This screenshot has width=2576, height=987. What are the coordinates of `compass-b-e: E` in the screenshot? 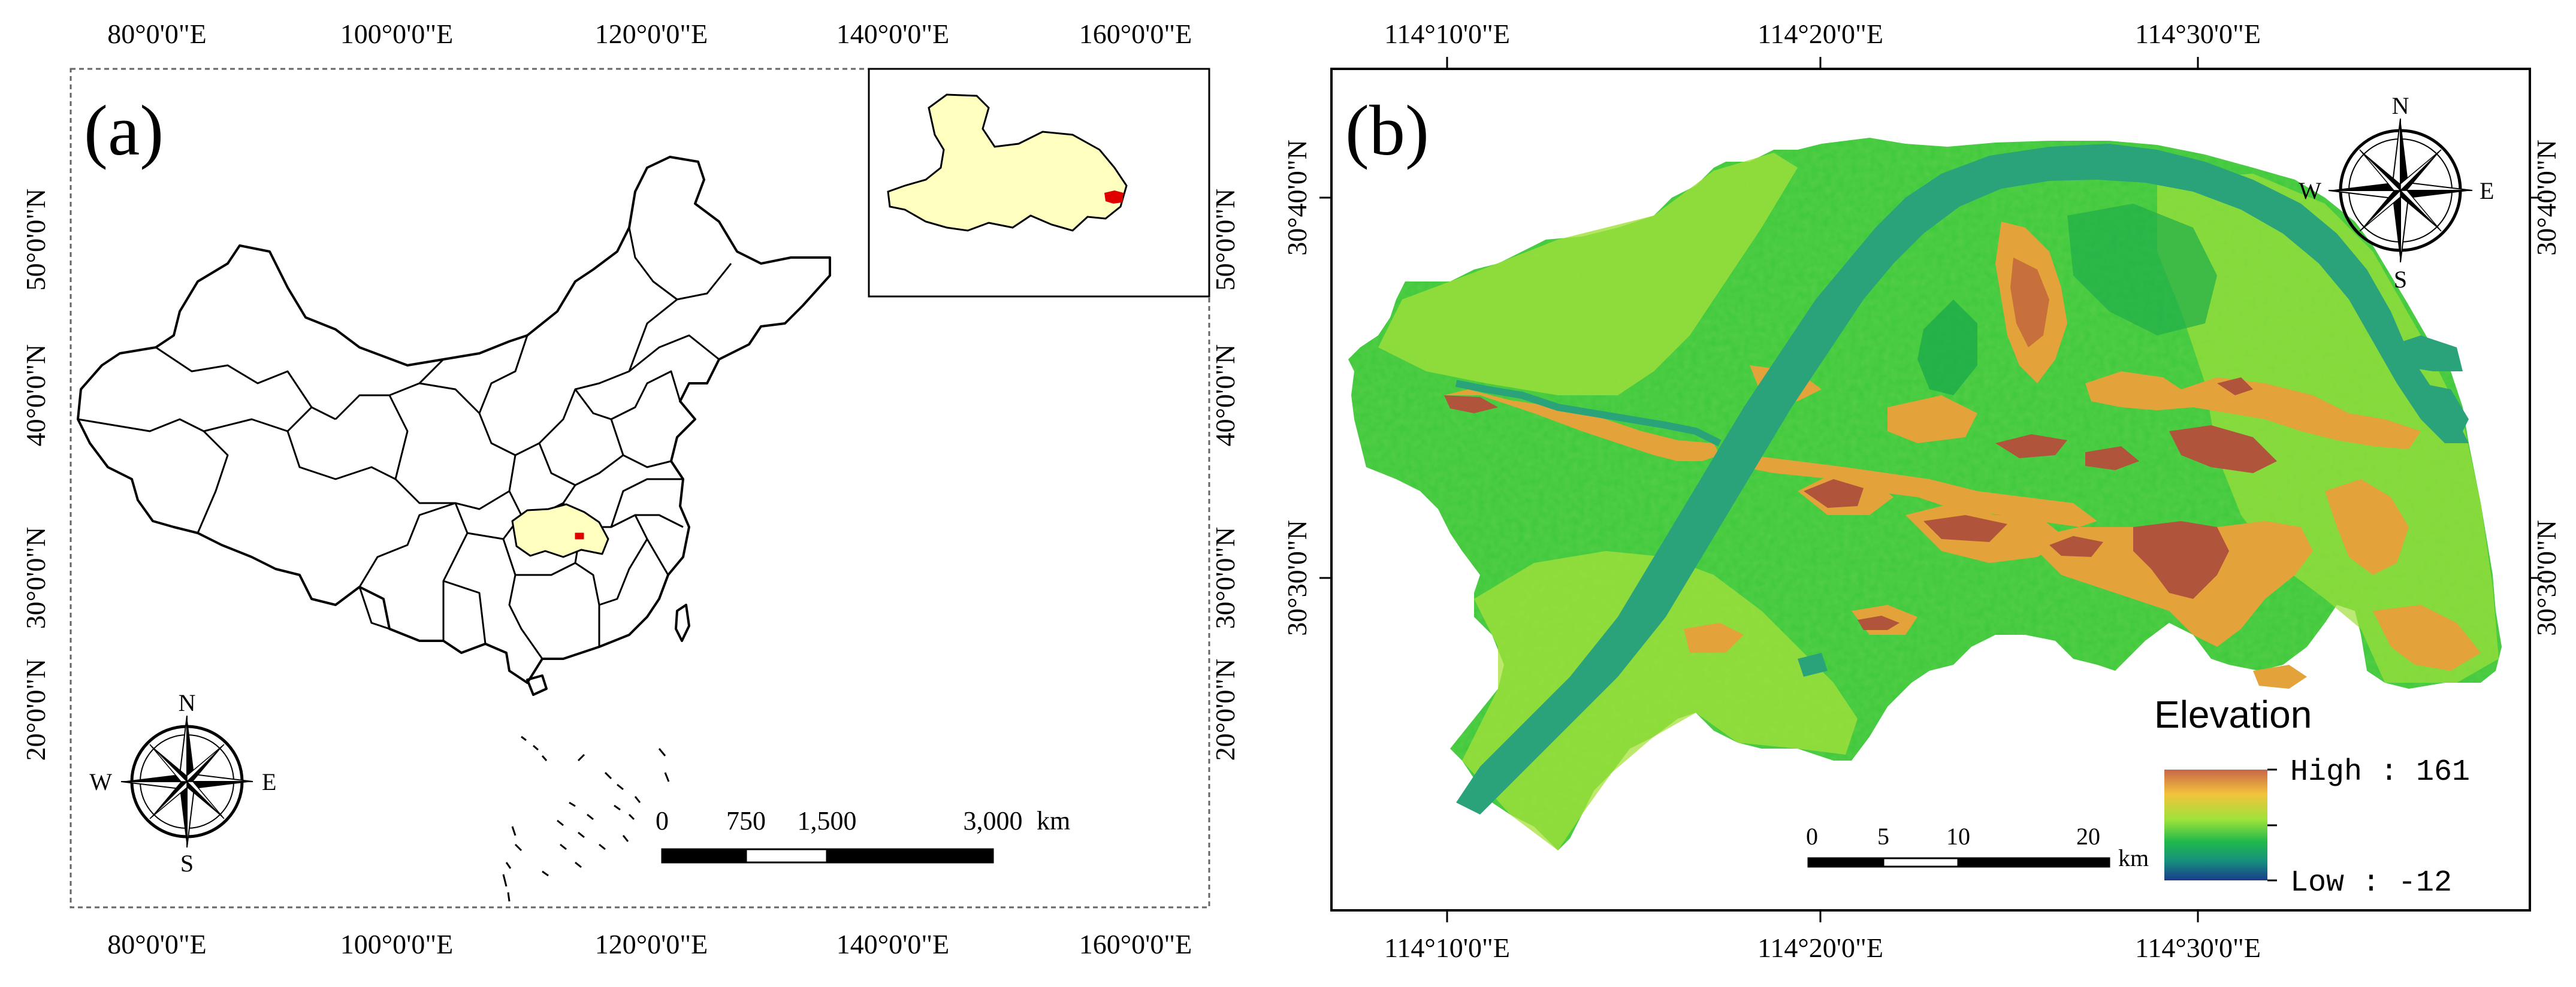 It's located at (2487, 190).